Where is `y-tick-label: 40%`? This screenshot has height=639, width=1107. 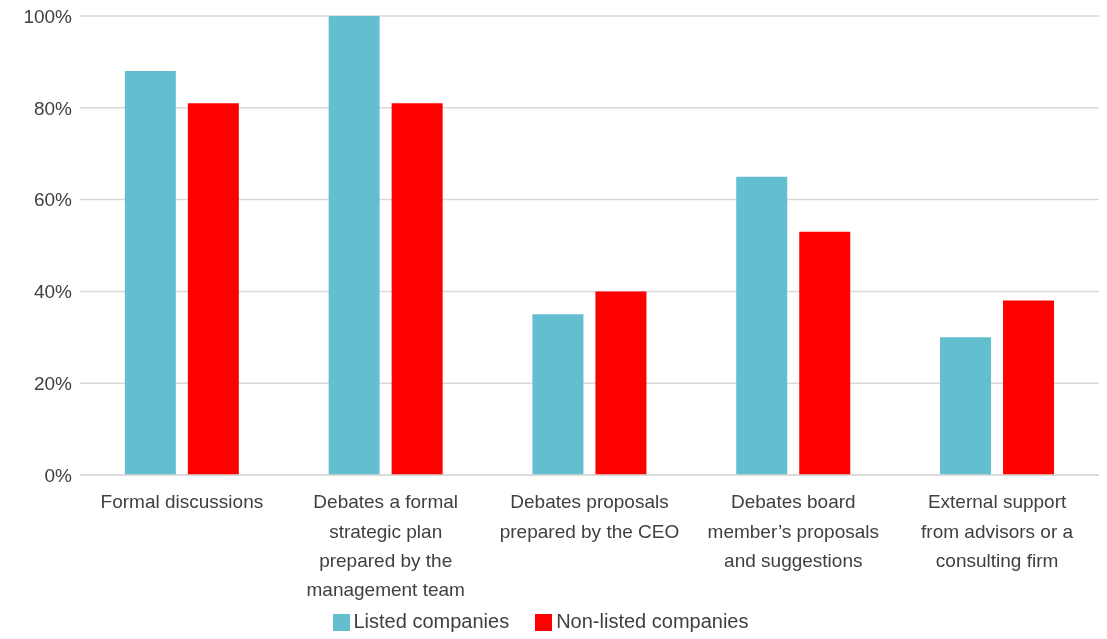 y-tick-label: 40% is located at coordinates (53, 292).